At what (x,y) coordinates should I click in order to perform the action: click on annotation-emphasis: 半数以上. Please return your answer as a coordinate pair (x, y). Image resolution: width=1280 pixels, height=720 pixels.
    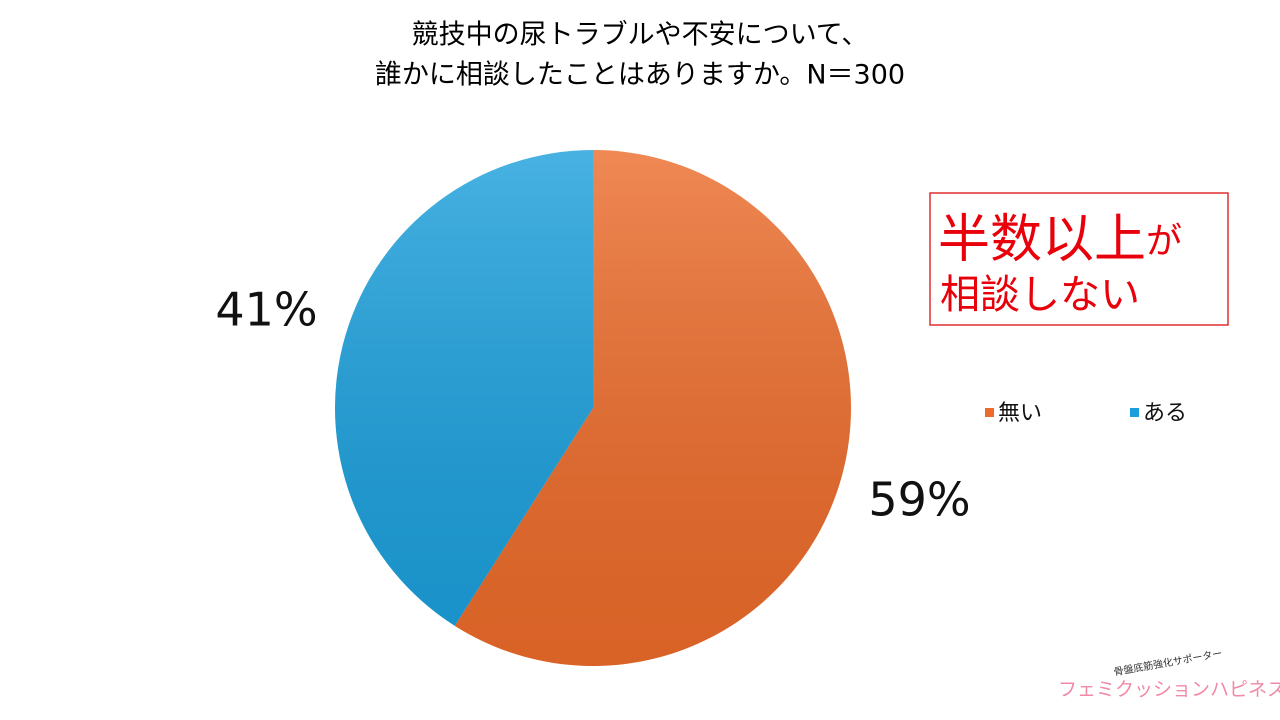
    Looking at the image, I should click on (1042, 240).